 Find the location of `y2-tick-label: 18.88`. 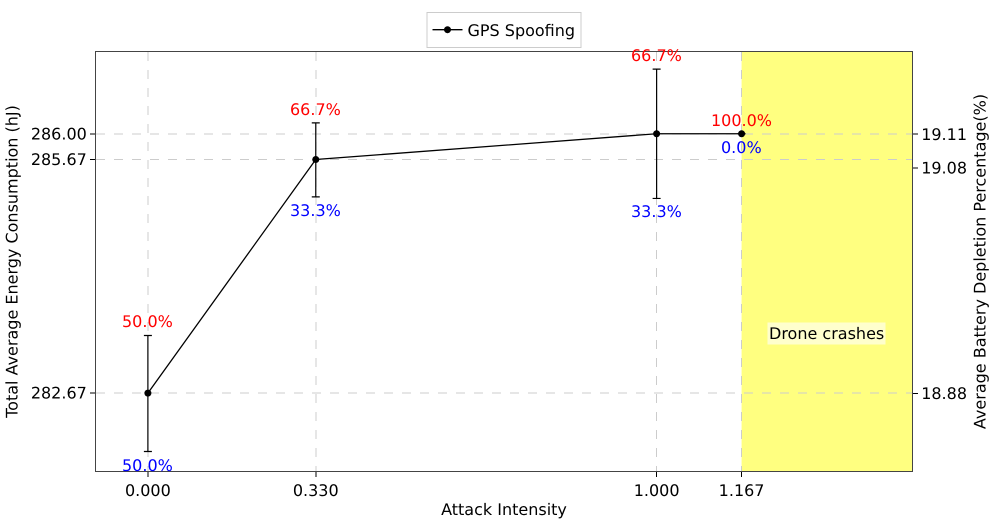

y2-tick-label: 18.88 is located at coordinates (944, 393).